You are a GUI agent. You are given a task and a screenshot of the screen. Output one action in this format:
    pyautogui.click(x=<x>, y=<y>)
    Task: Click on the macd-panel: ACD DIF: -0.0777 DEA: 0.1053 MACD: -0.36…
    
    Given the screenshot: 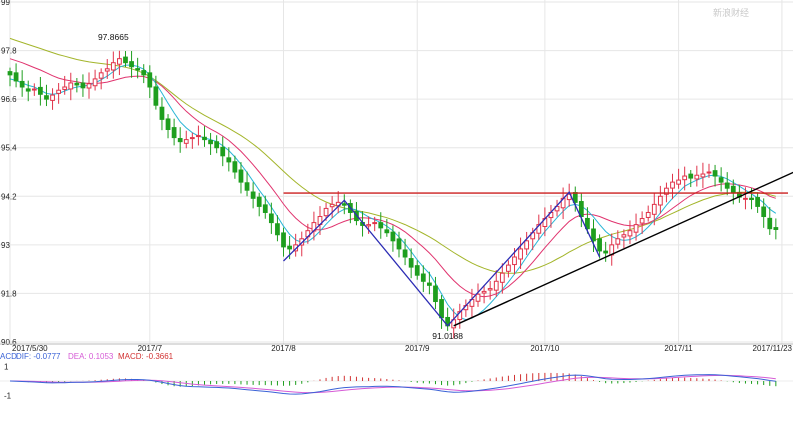 What is the action you would take?
    pyautogui.click(x=396, y=376)
    